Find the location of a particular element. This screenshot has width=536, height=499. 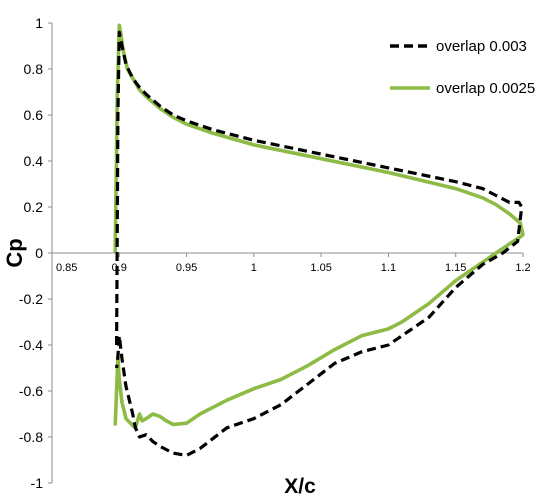

y-tick-label: -0.2 is located at coordinates (31, 299).